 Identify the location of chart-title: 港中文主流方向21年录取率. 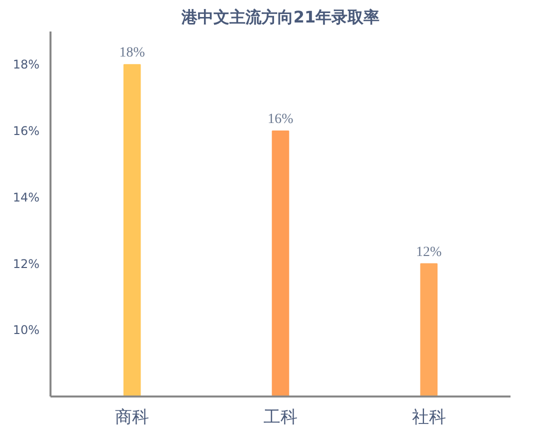
(280, 17).